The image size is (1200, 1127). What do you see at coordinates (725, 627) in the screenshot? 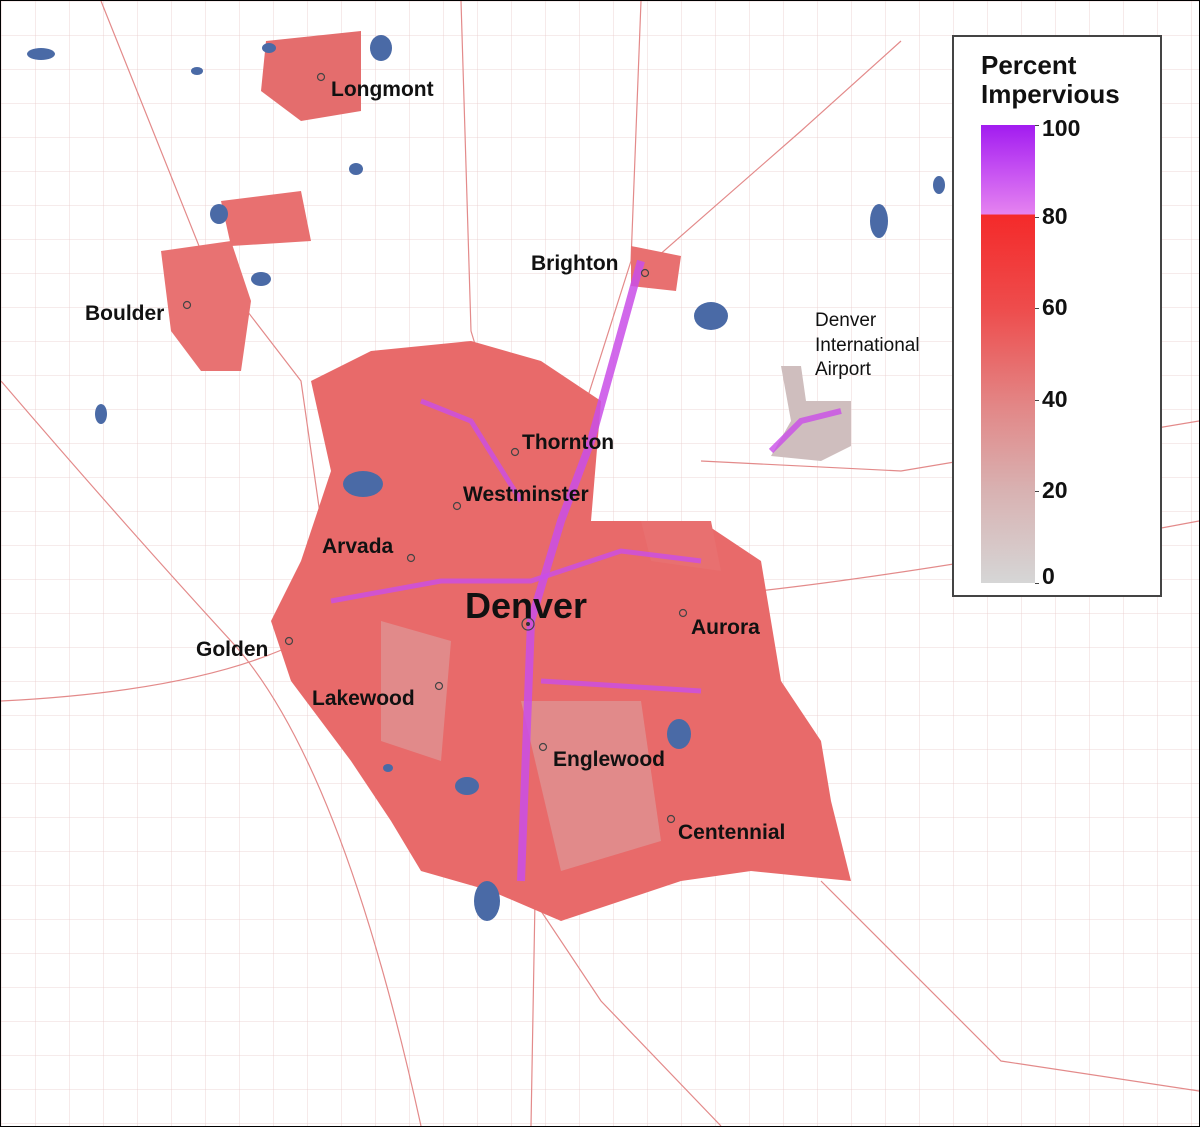
I see `city-label: Aurora` at bounding box center [725, 627].